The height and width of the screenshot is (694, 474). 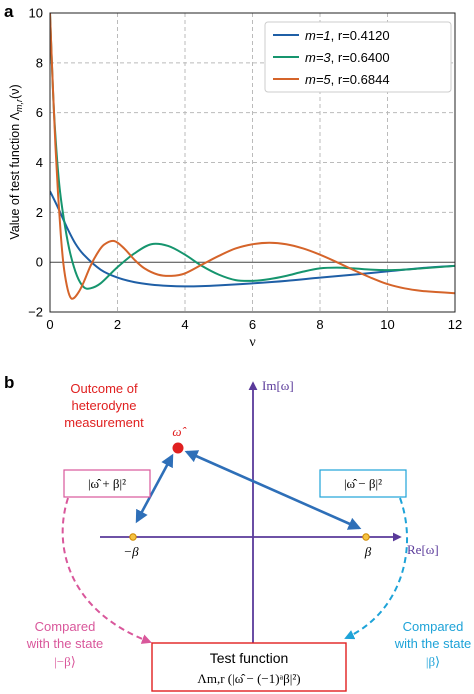 I want to click on compared-right-1: Compared, so click(x=433, y=626).